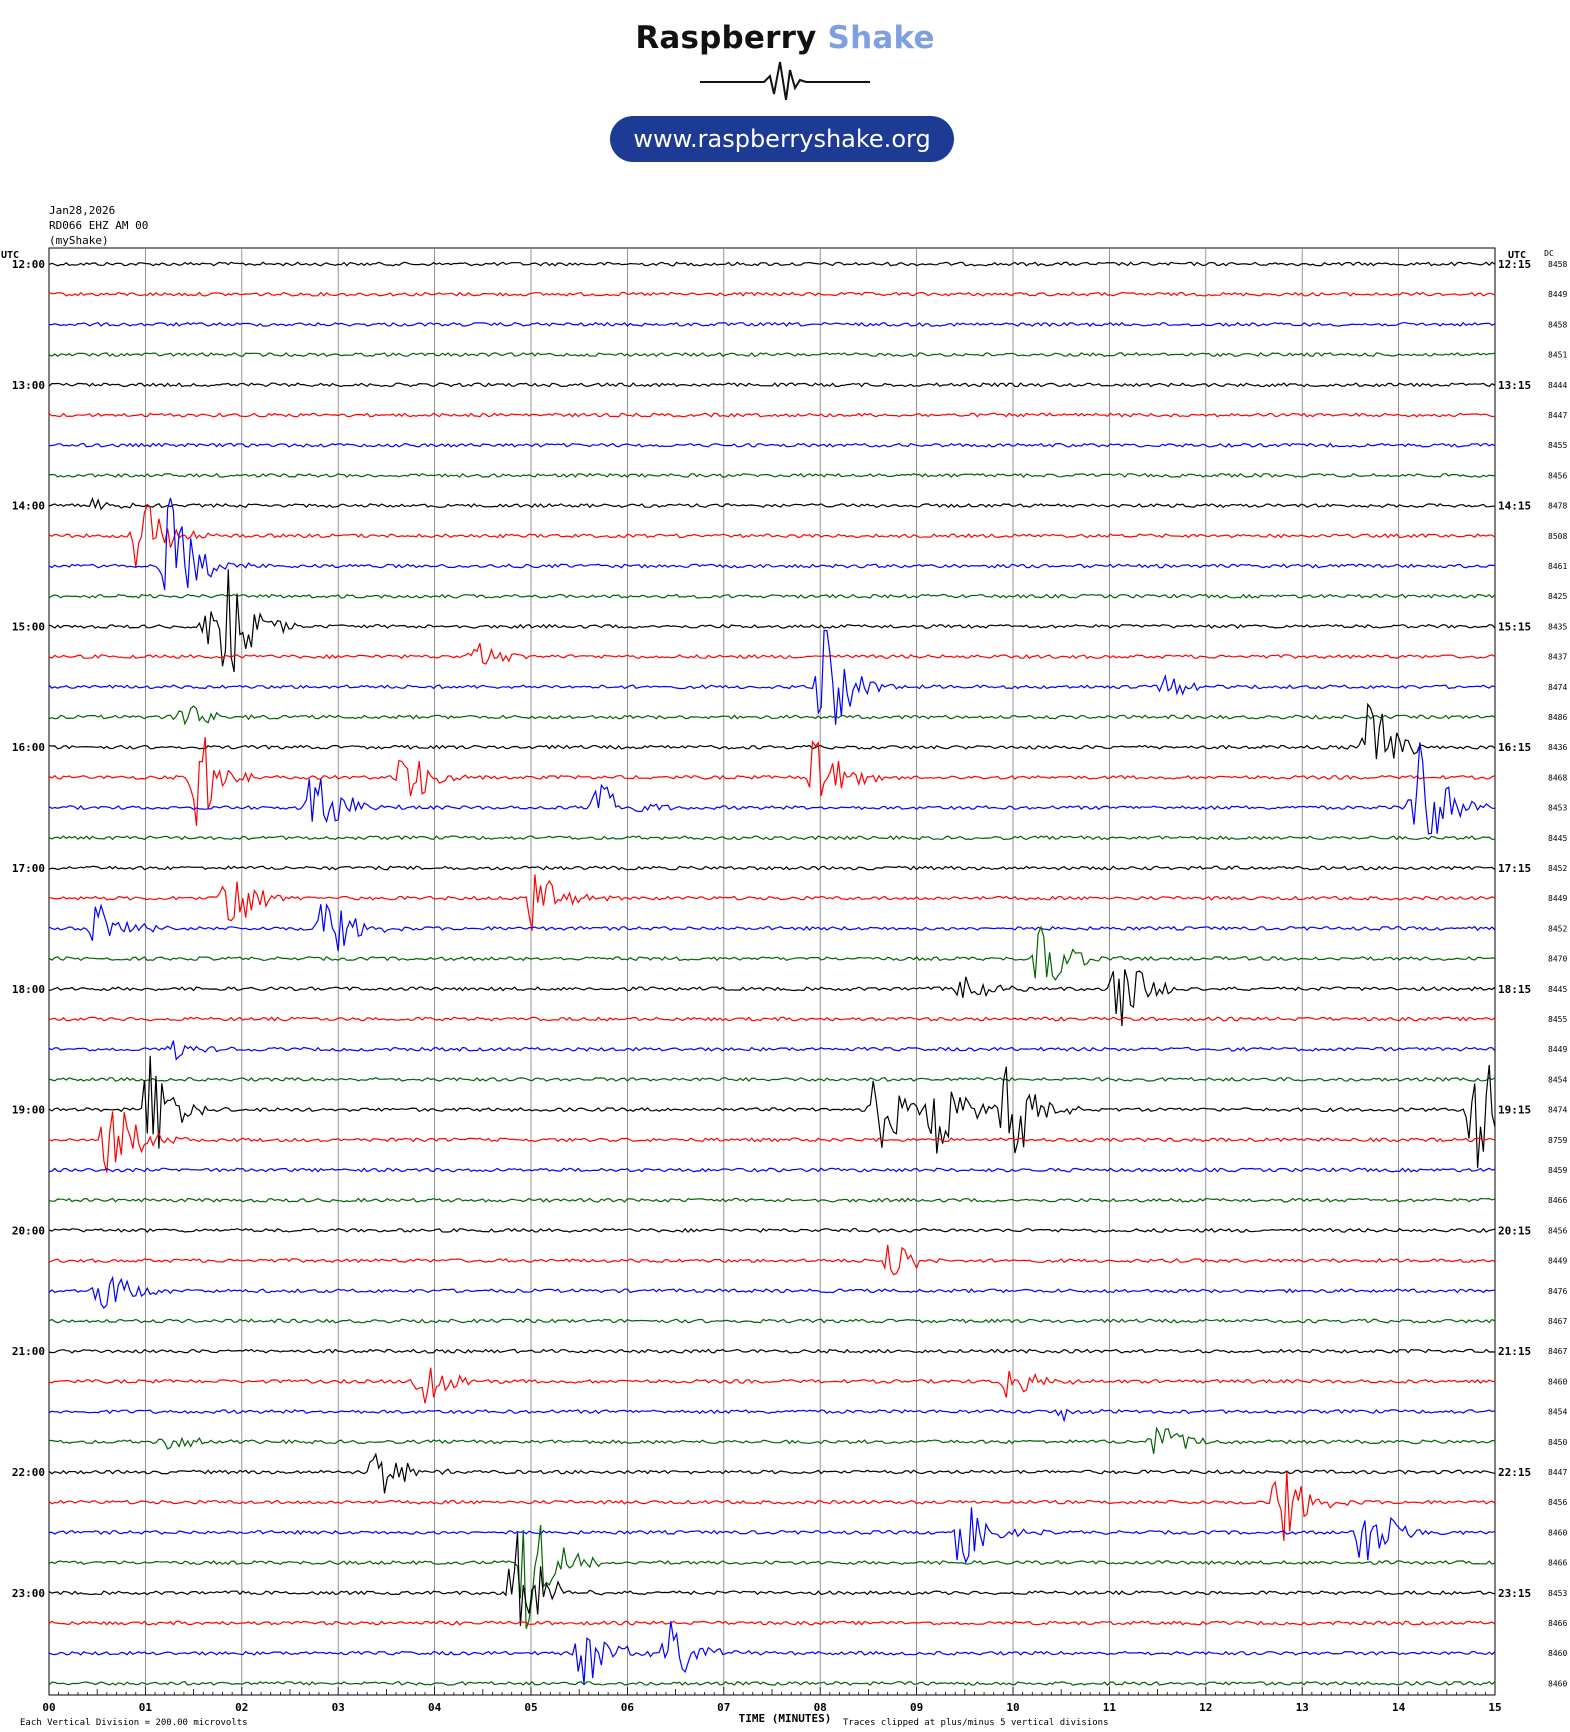  What do you see at coordinates (48, 1707) in the screenshot?
I see `x-tick-label: 00` at bounding box center [48, 1707].